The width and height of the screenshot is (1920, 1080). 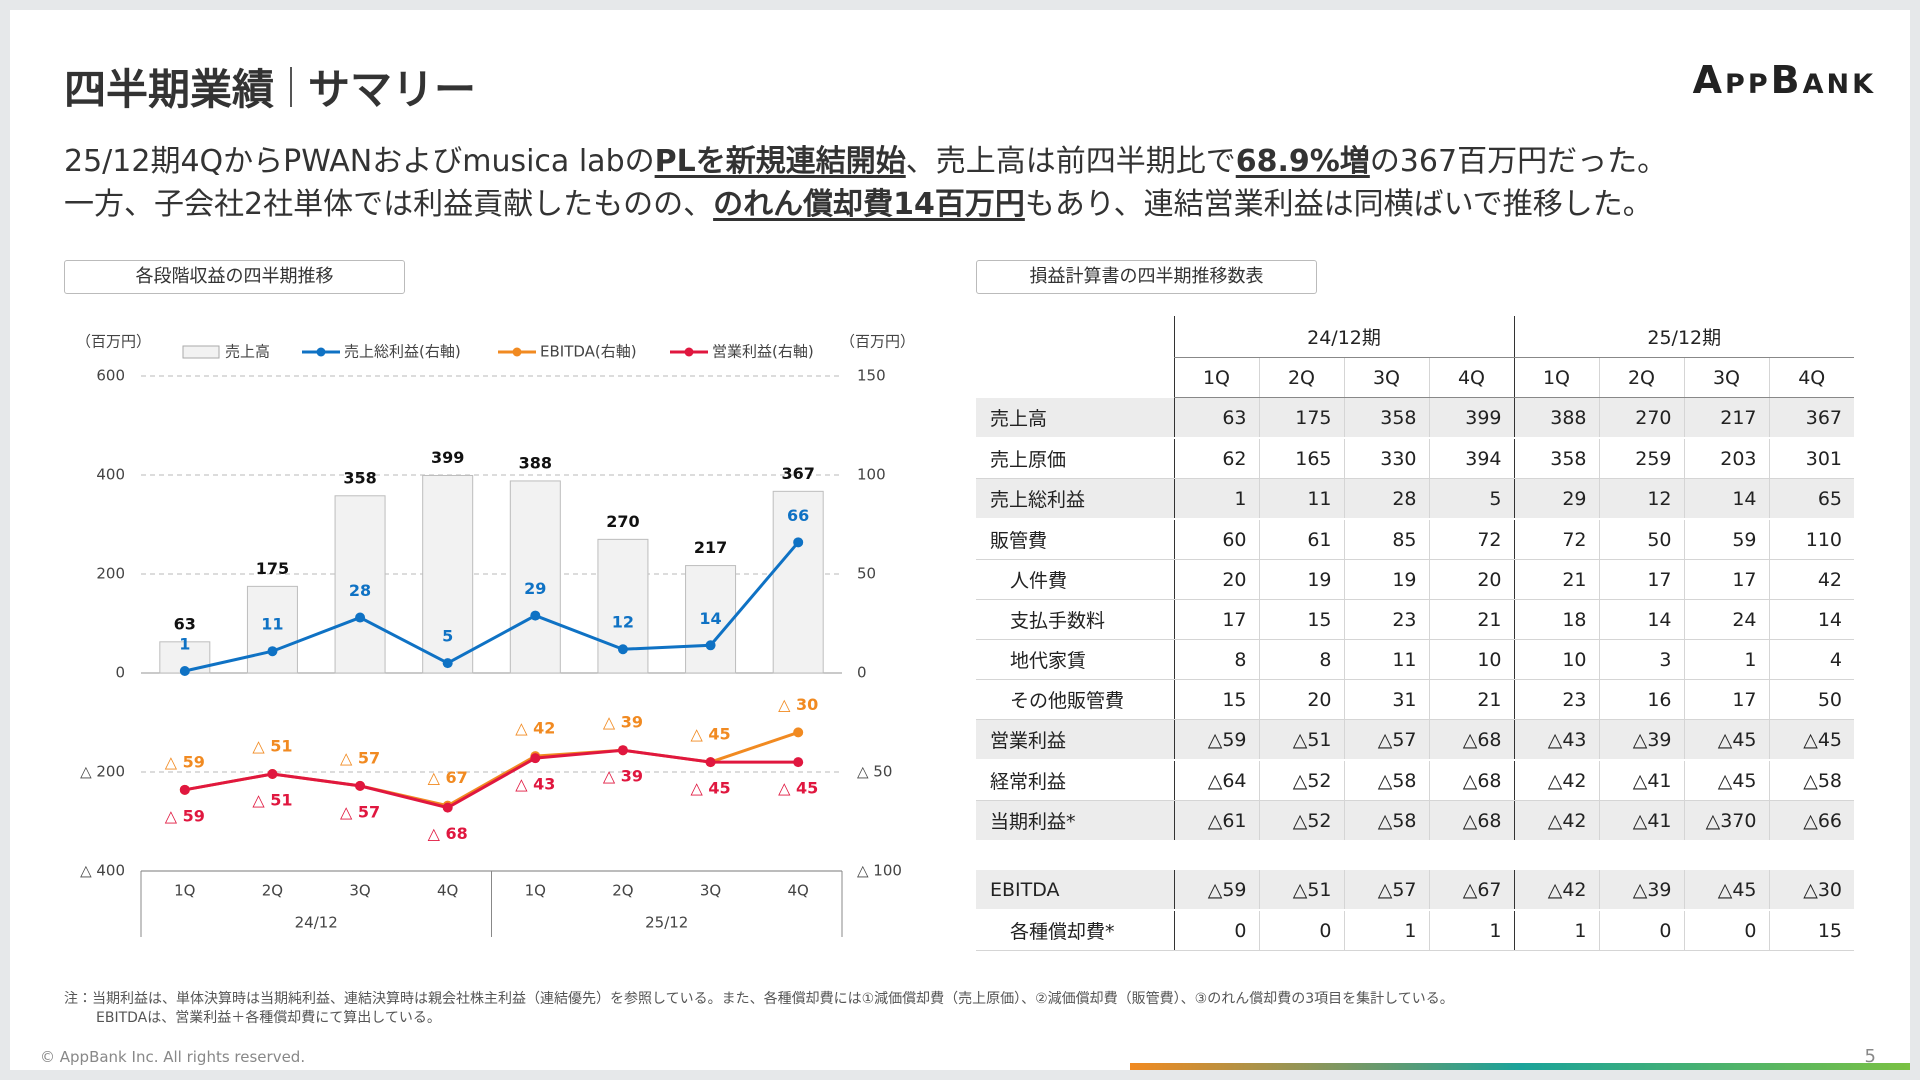 What do you see at coordinates (1386, 740) in the screenshot?
I see `cell: △57` at bounding box center [1386, 740].